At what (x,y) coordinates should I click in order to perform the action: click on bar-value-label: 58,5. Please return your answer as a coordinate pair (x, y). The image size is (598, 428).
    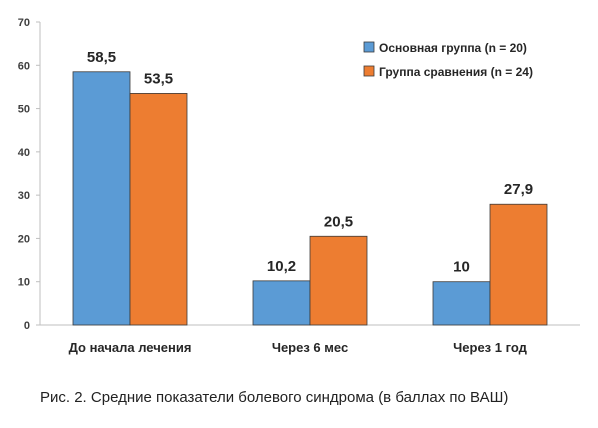
    Looking at the image, I should click on (101, 57).